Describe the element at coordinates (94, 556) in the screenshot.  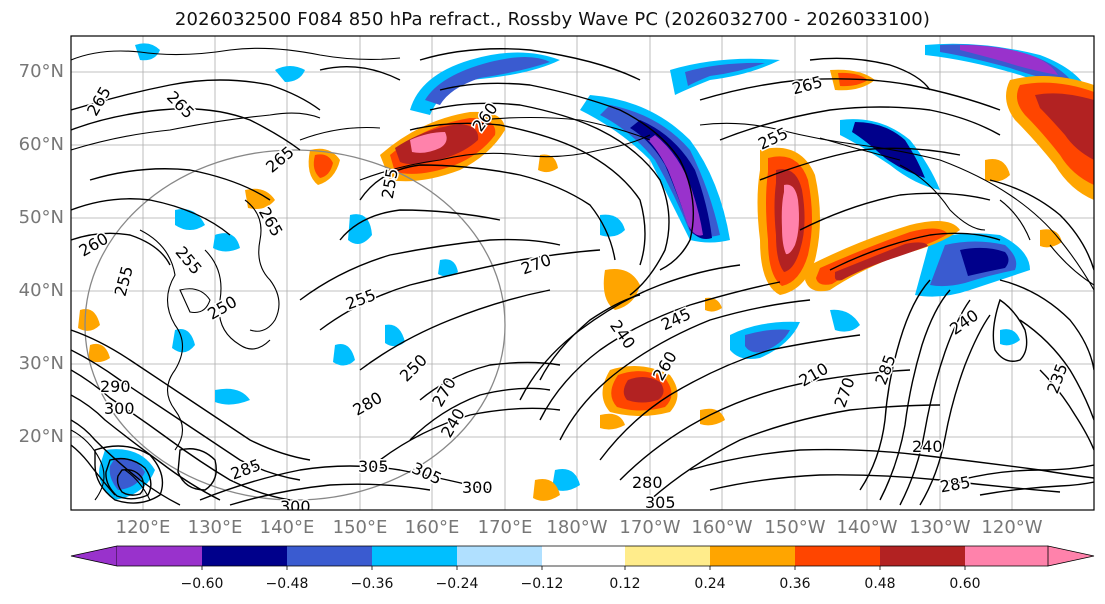
I see `colorbar-extend-low` at that location.